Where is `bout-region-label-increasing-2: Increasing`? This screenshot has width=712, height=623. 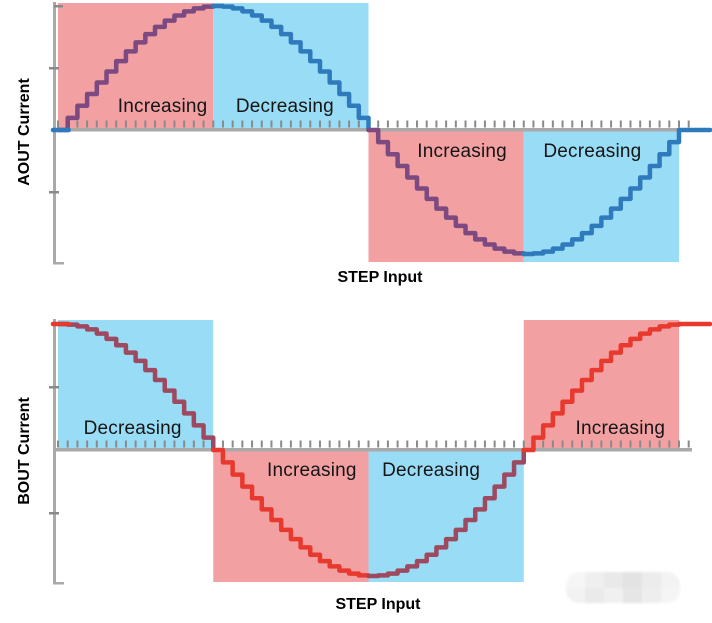
bout-region-label-increasing-2: Increasing is located at coordinates (620, 428).